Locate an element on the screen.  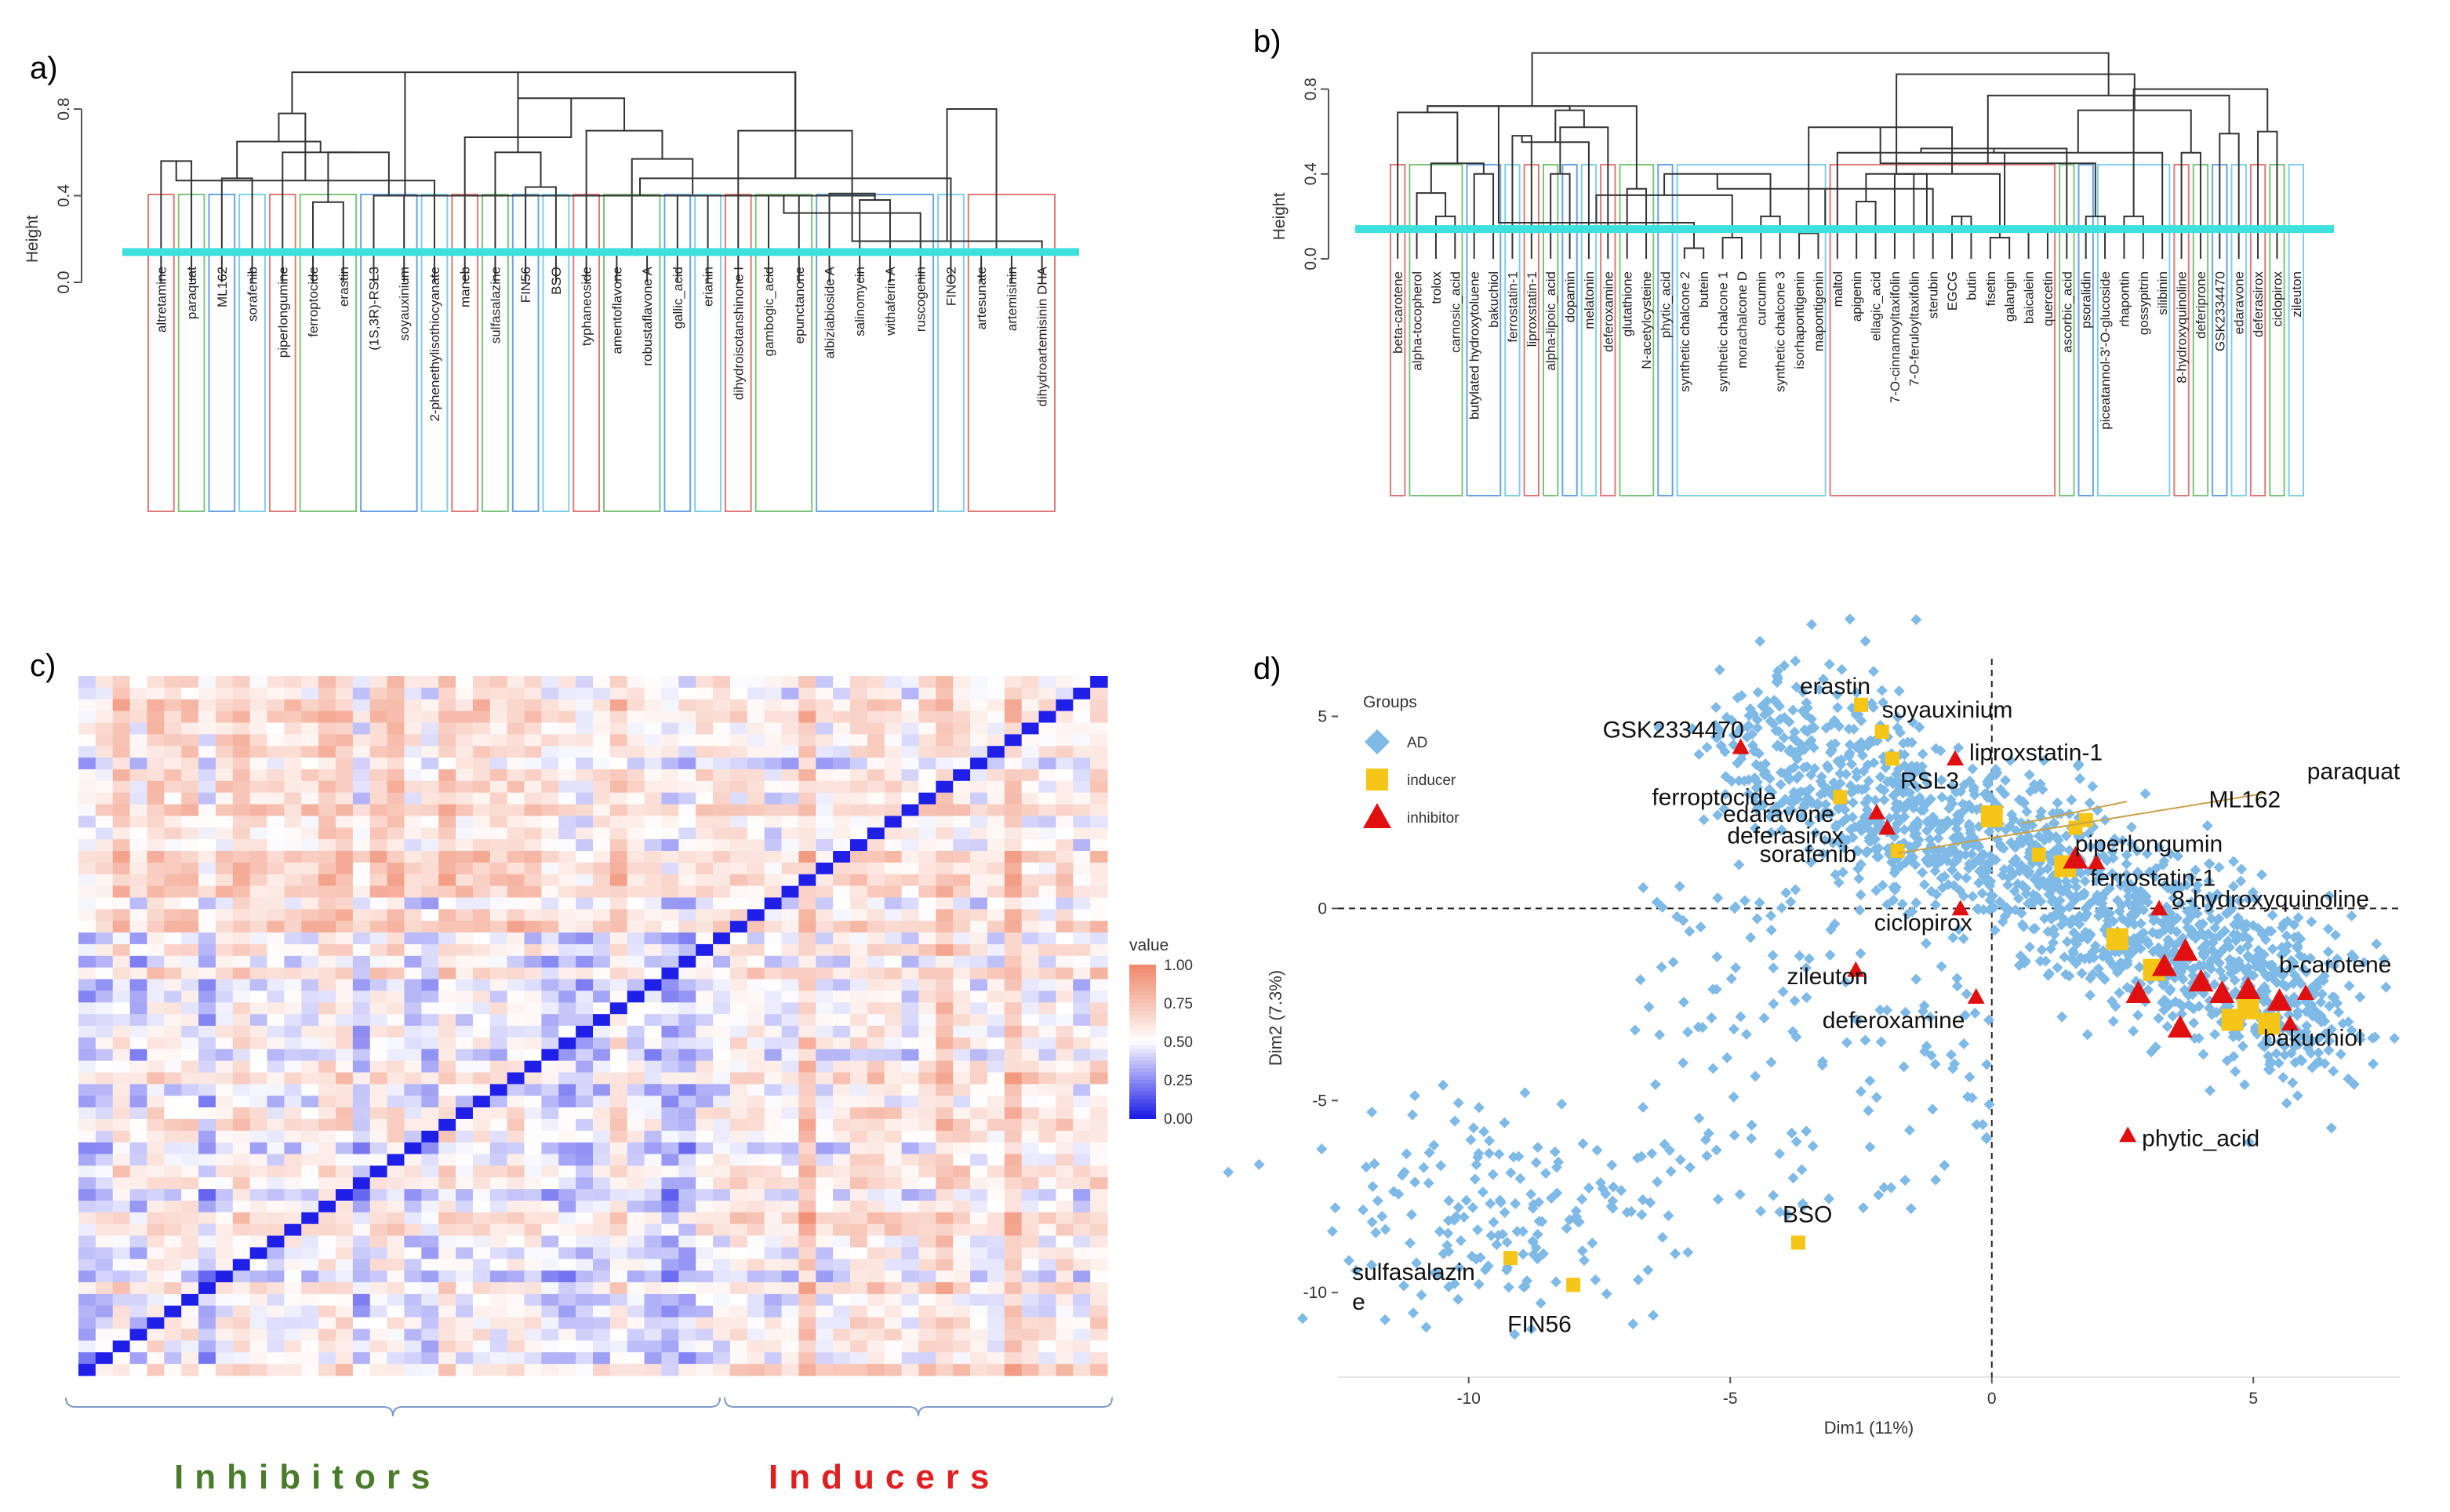
leaf-label: altretamine is located at coordinates (161, 300).